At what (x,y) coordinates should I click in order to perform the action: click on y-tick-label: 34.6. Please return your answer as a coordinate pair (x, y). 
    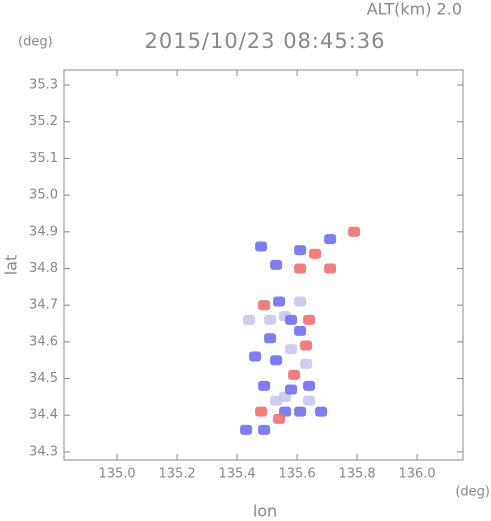
    Looking at the image, I should click on (43, 341).